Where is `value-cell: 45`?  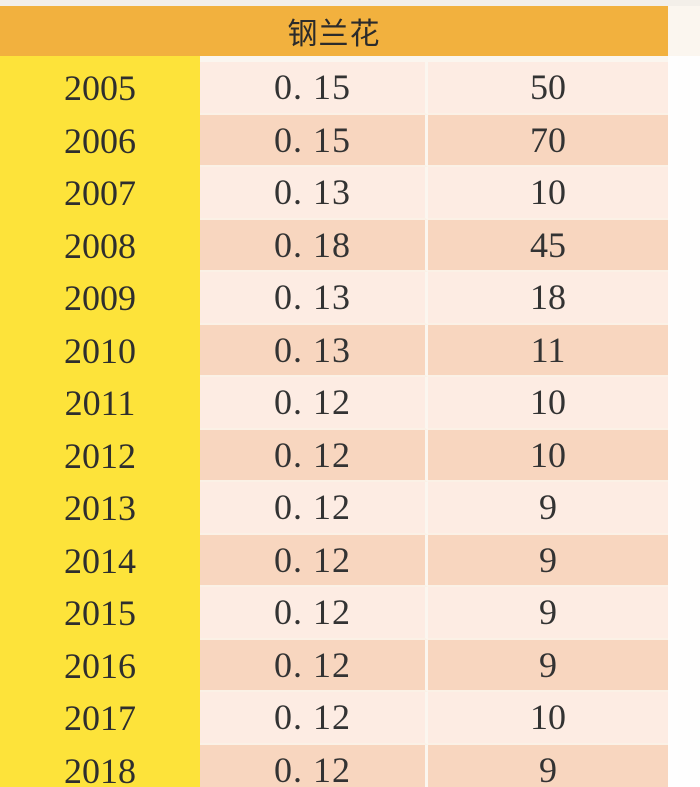
value-cell: 45 is located at coordinates (548, 245).